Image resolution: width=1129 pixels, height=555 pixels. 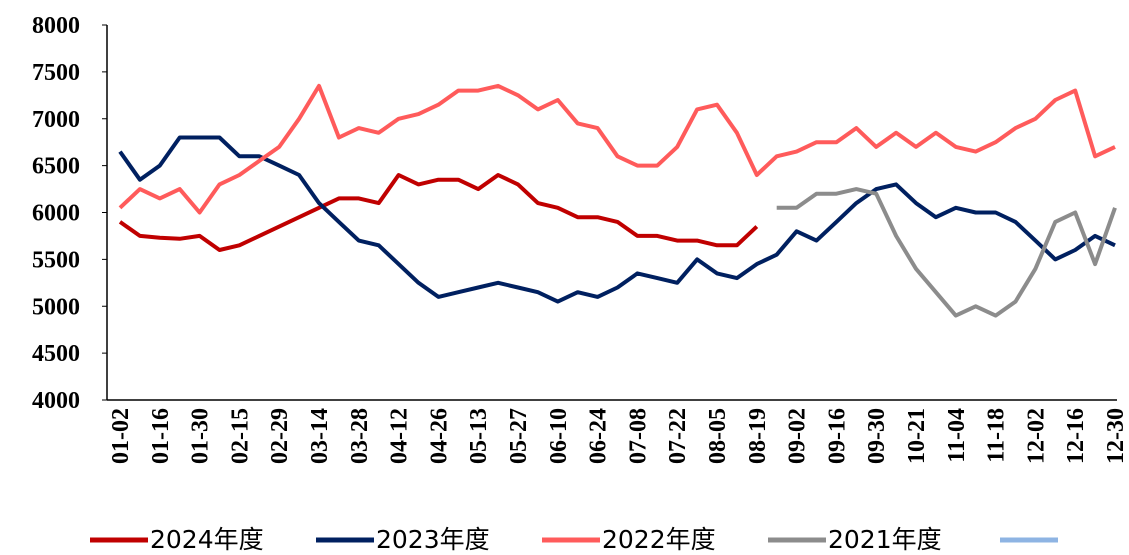 What do you see at coordinates (758, 436) in the screenshot?
I see `x-tick-label: 08-19` at bounding box center [758, 436].